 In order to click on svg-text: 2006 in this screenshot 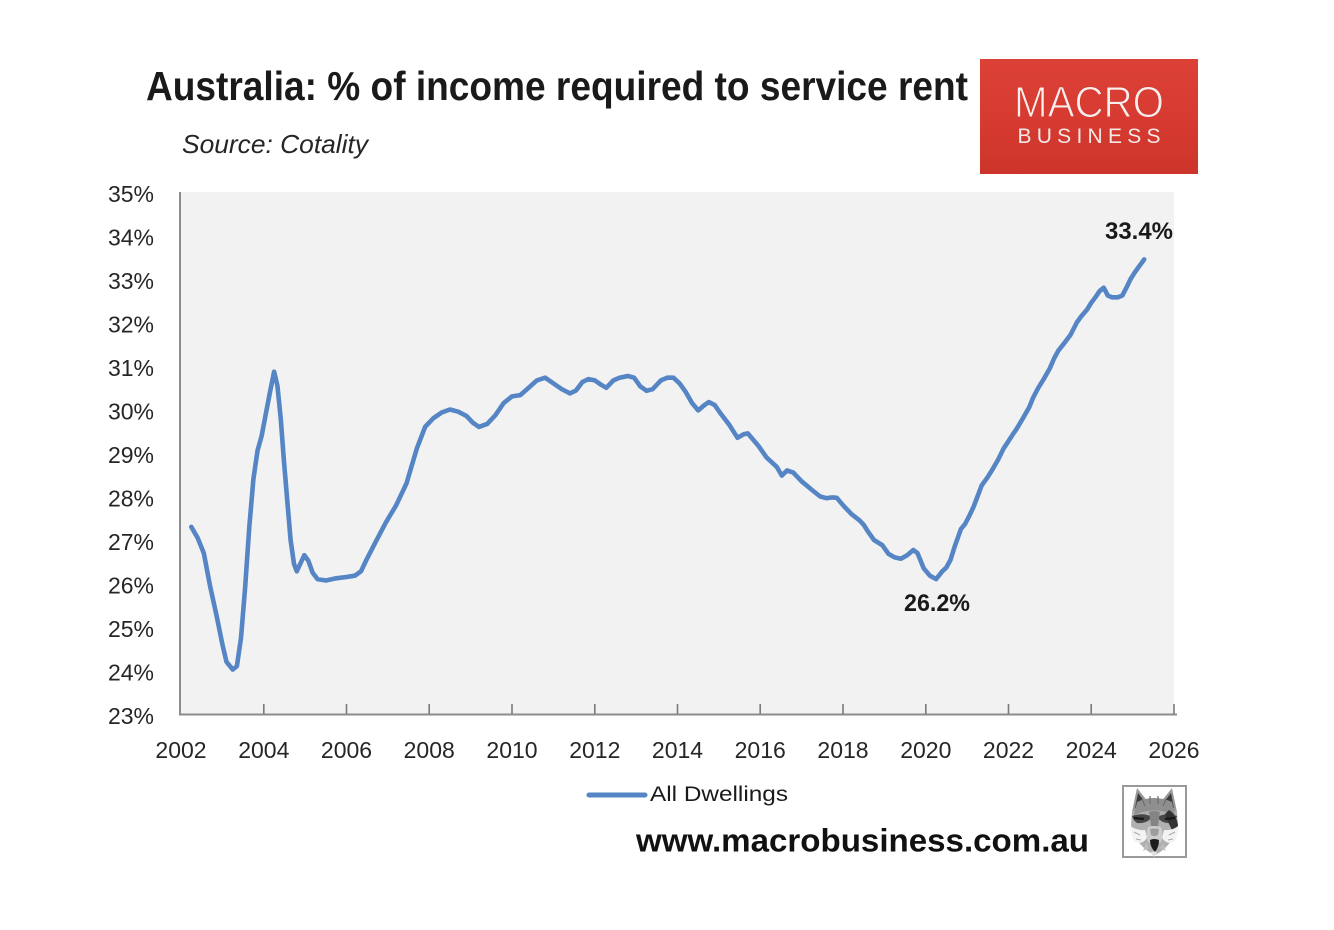, I will do `click(346, 750)`.